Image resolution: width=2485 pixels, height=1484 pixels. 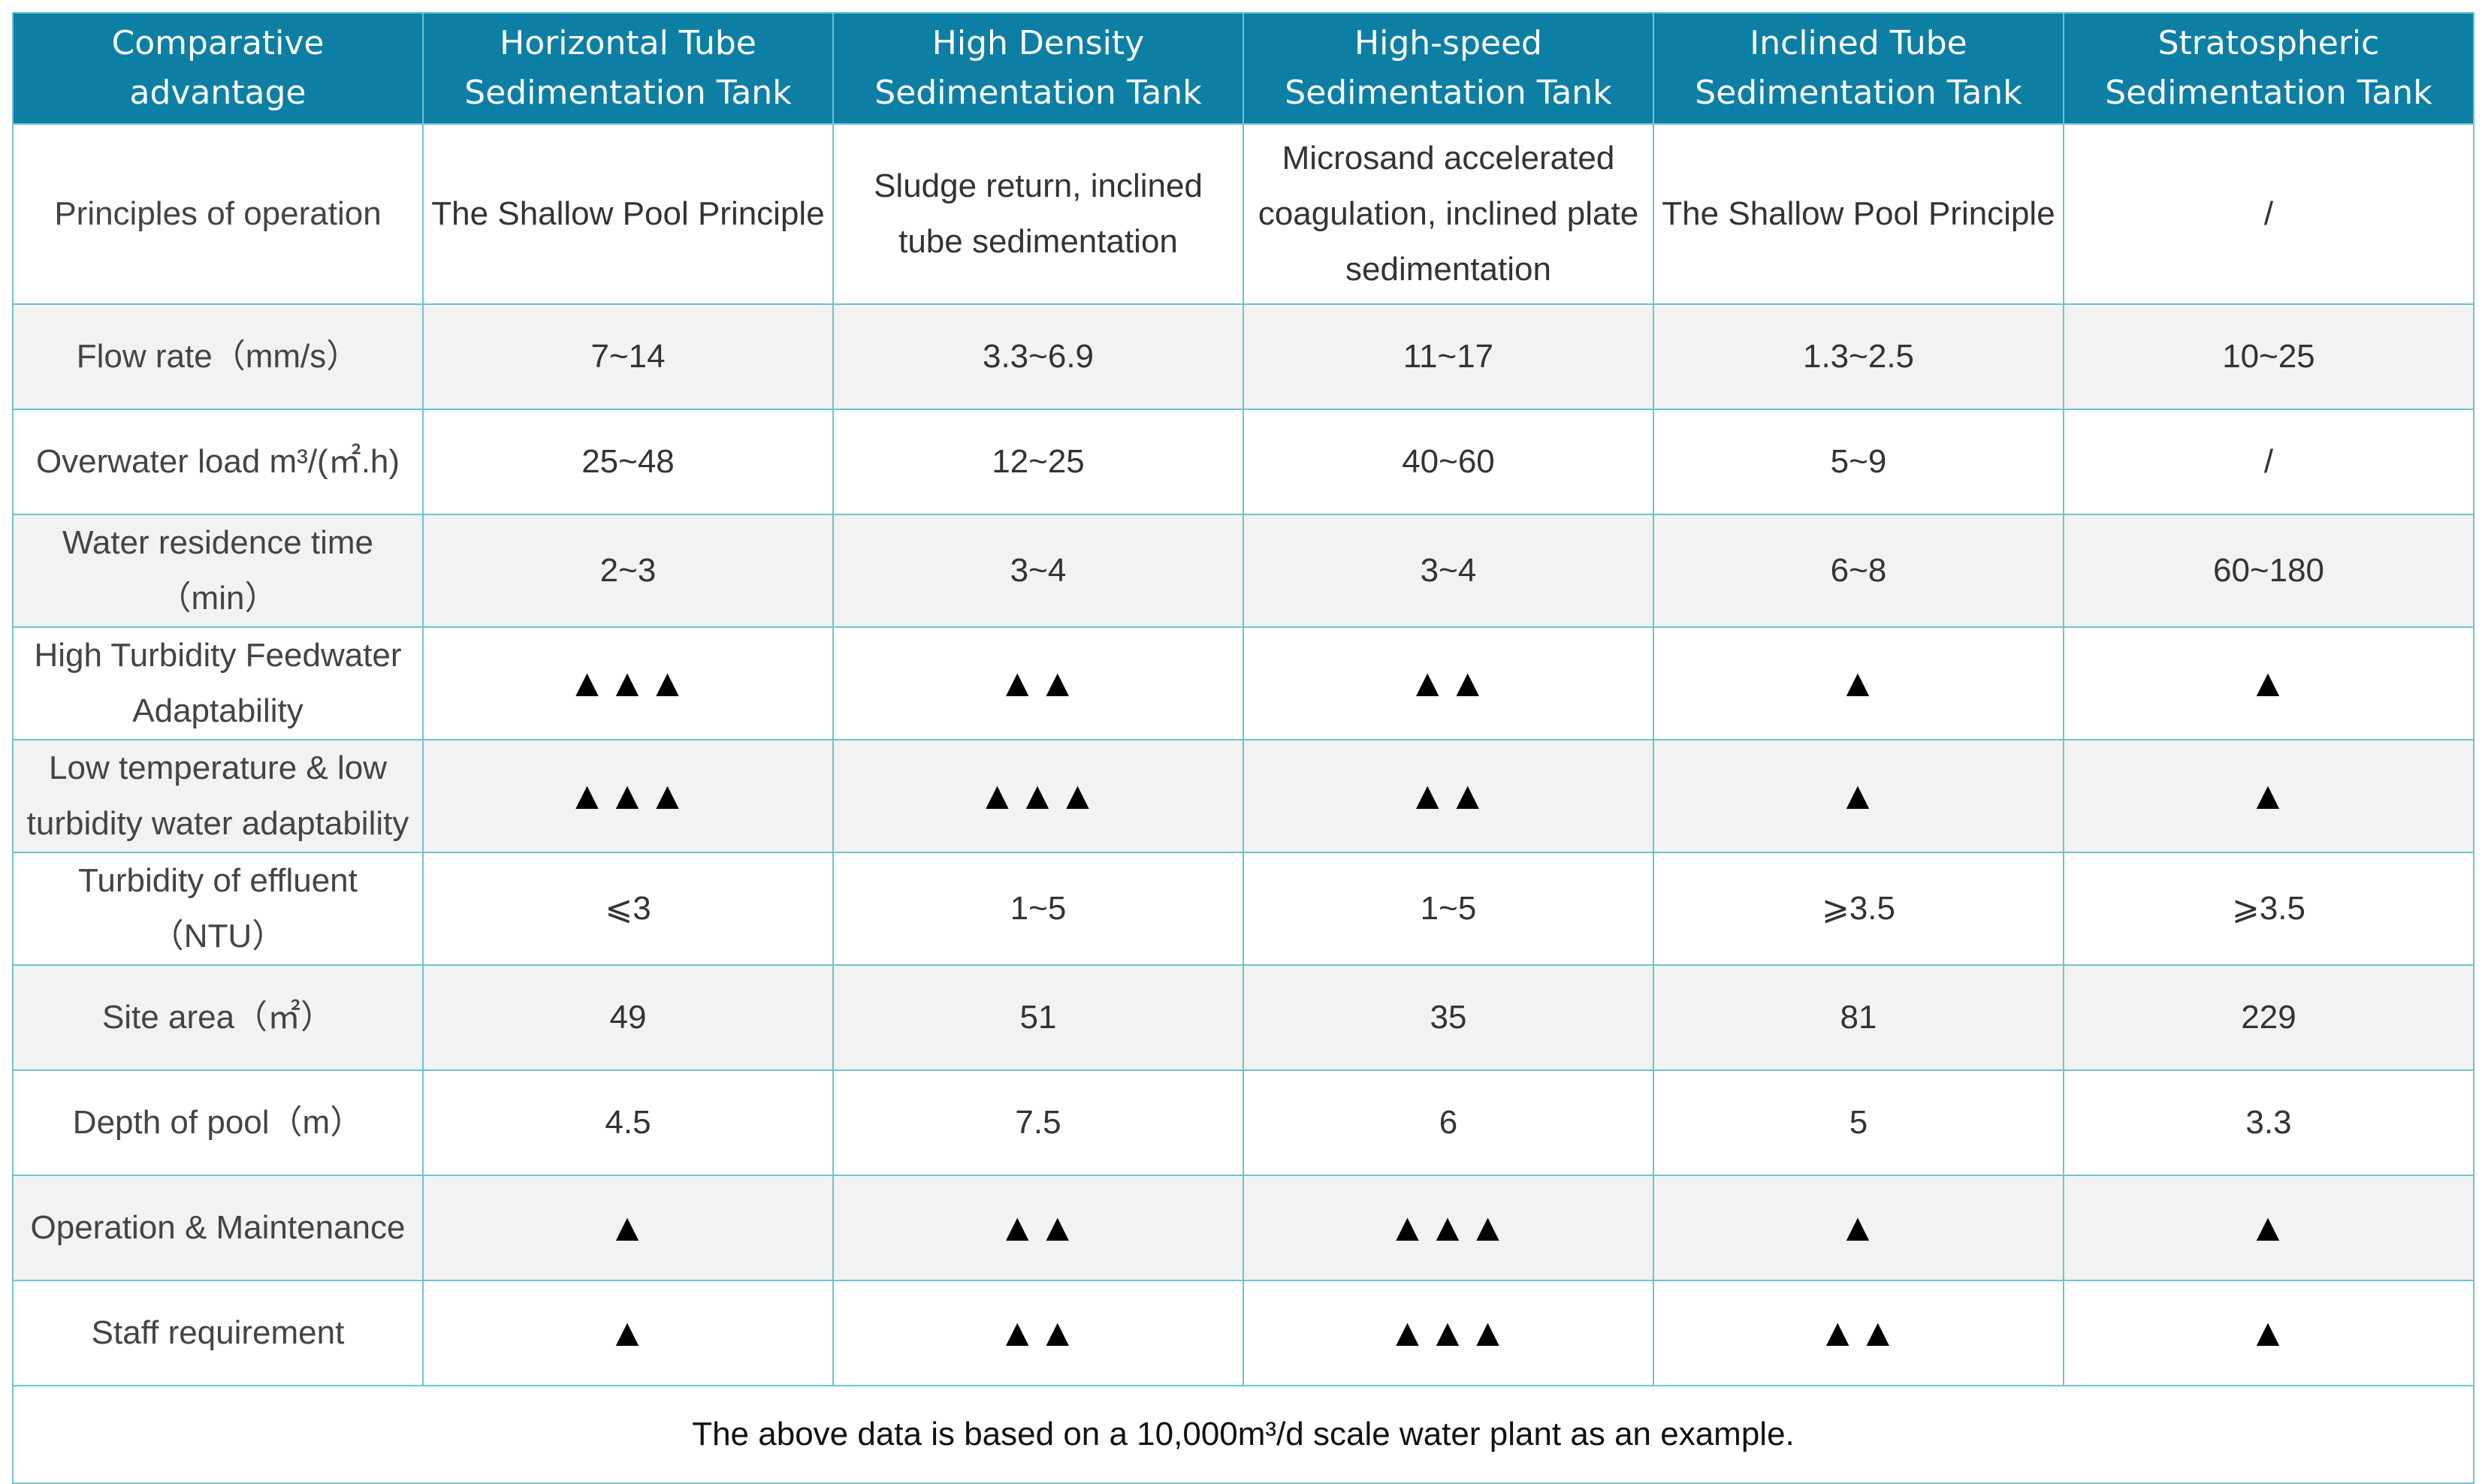 What do you see at coordinates (628, 1017) in the screenshot?
I see `table-cell: 49` at bounding box center [628, 1017].